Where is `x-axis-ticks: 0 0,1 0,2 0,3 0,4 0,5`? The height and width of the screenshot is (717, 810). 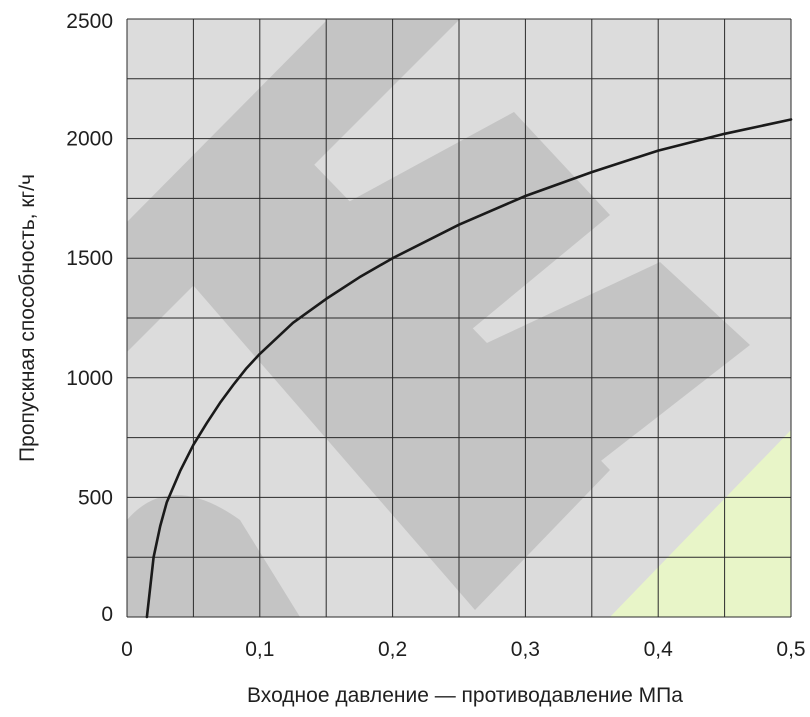
x-axis-ticks: 0 0,1 0,2 0,3 0,4 0,5 is located at coordinates (463, 649).